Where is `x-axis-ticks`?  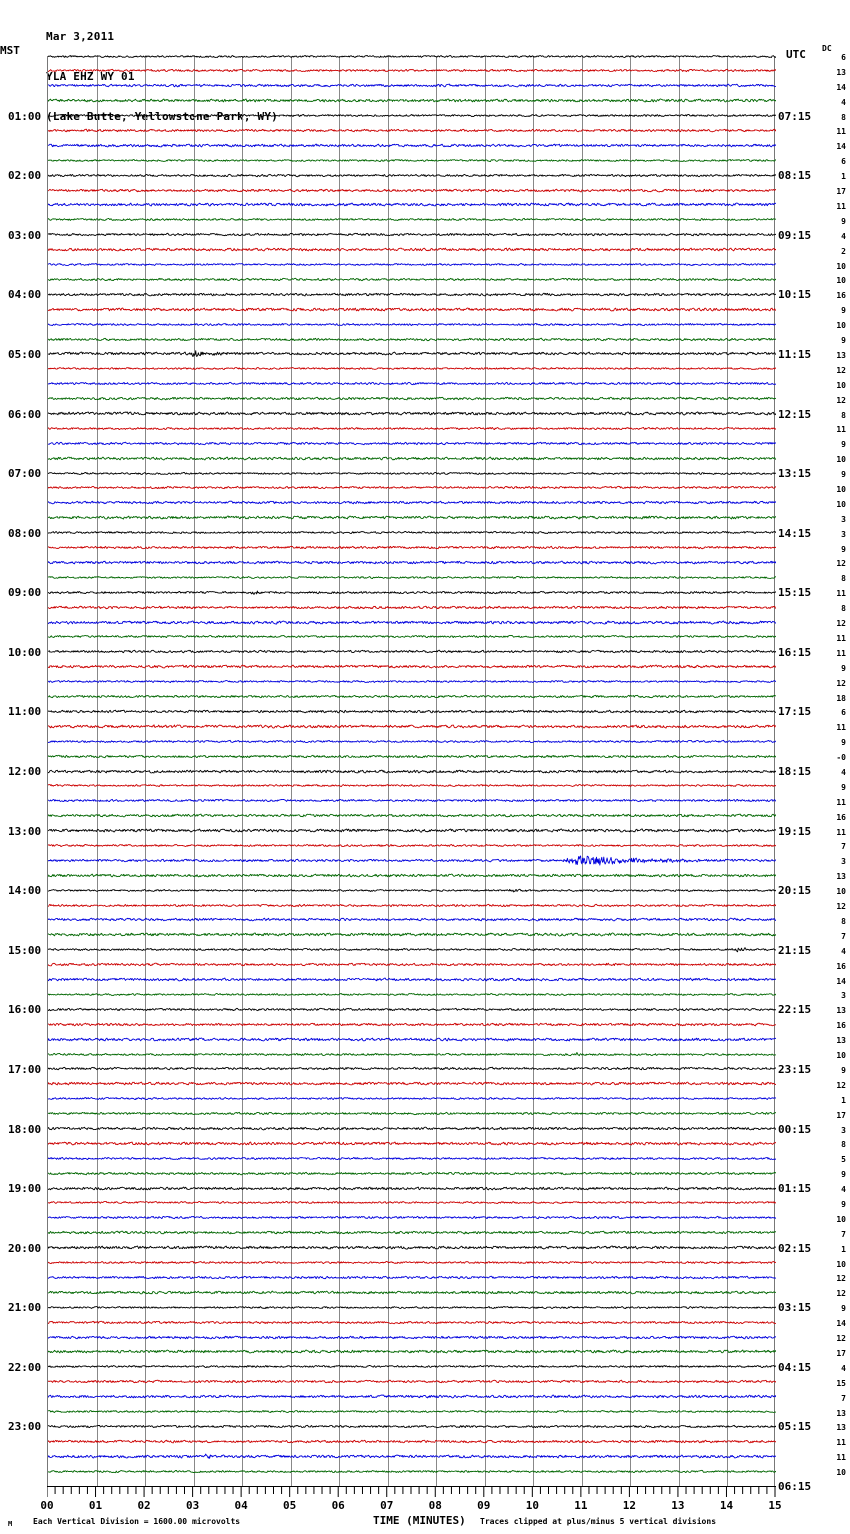
x-axis-ticks is located at coordinates (411, 1491).